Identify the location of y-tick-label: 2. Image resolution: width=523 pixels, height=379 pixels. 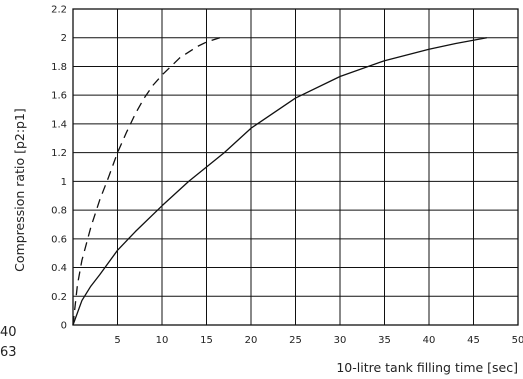
(64, 38).